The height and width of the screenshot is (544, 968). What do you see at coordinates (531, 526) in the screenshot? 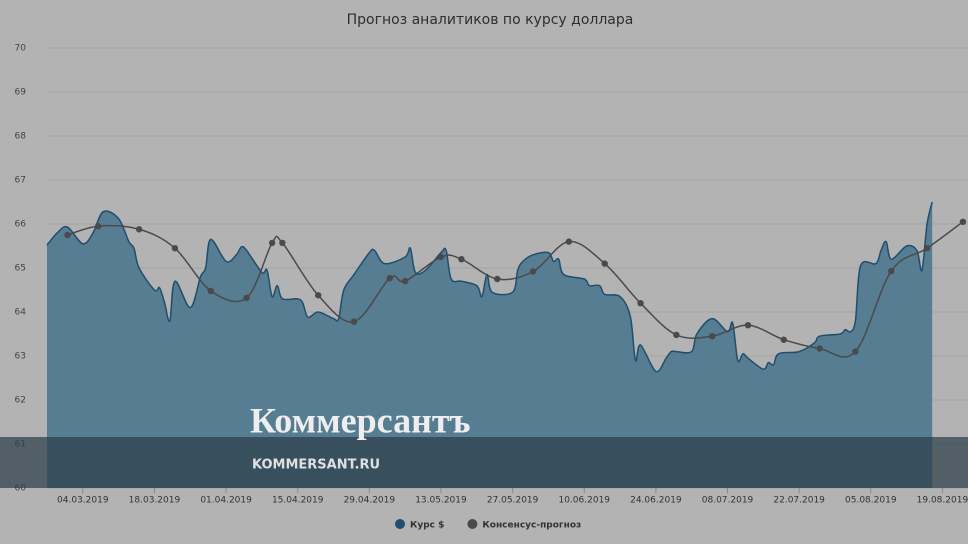
I see `legend-label: Консенсус-прогноз` at bounding box center [531, 526].